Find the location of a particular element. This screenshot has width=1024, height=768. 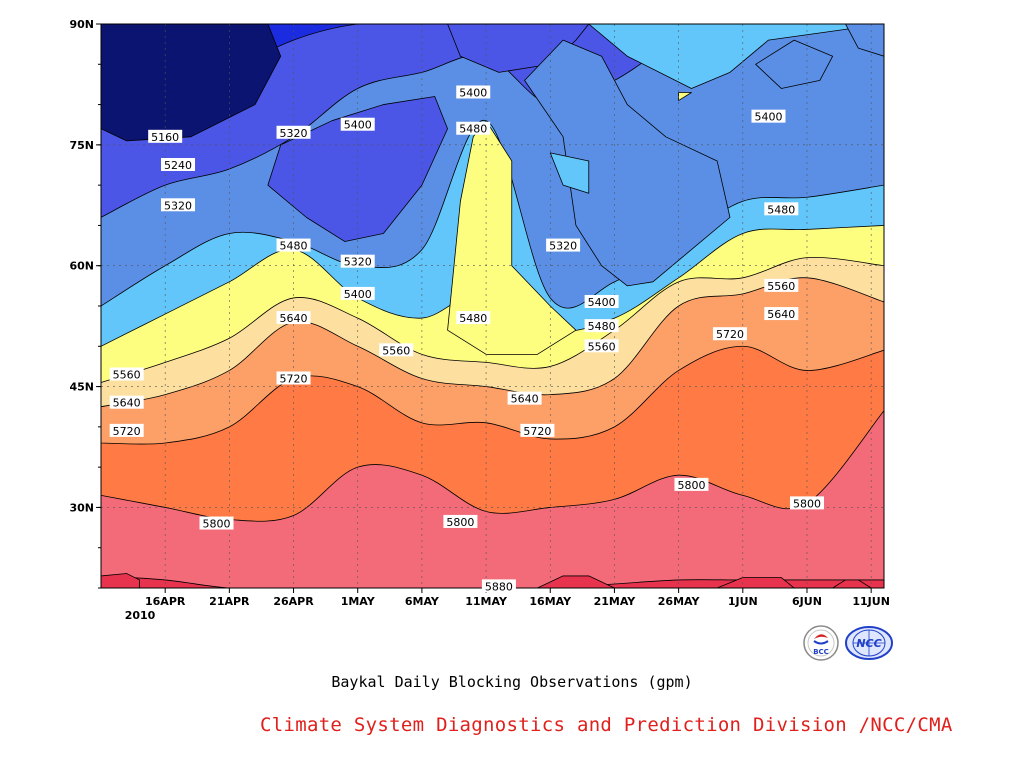

x-tick-label: 16APR is located at coordinates (165, 601).